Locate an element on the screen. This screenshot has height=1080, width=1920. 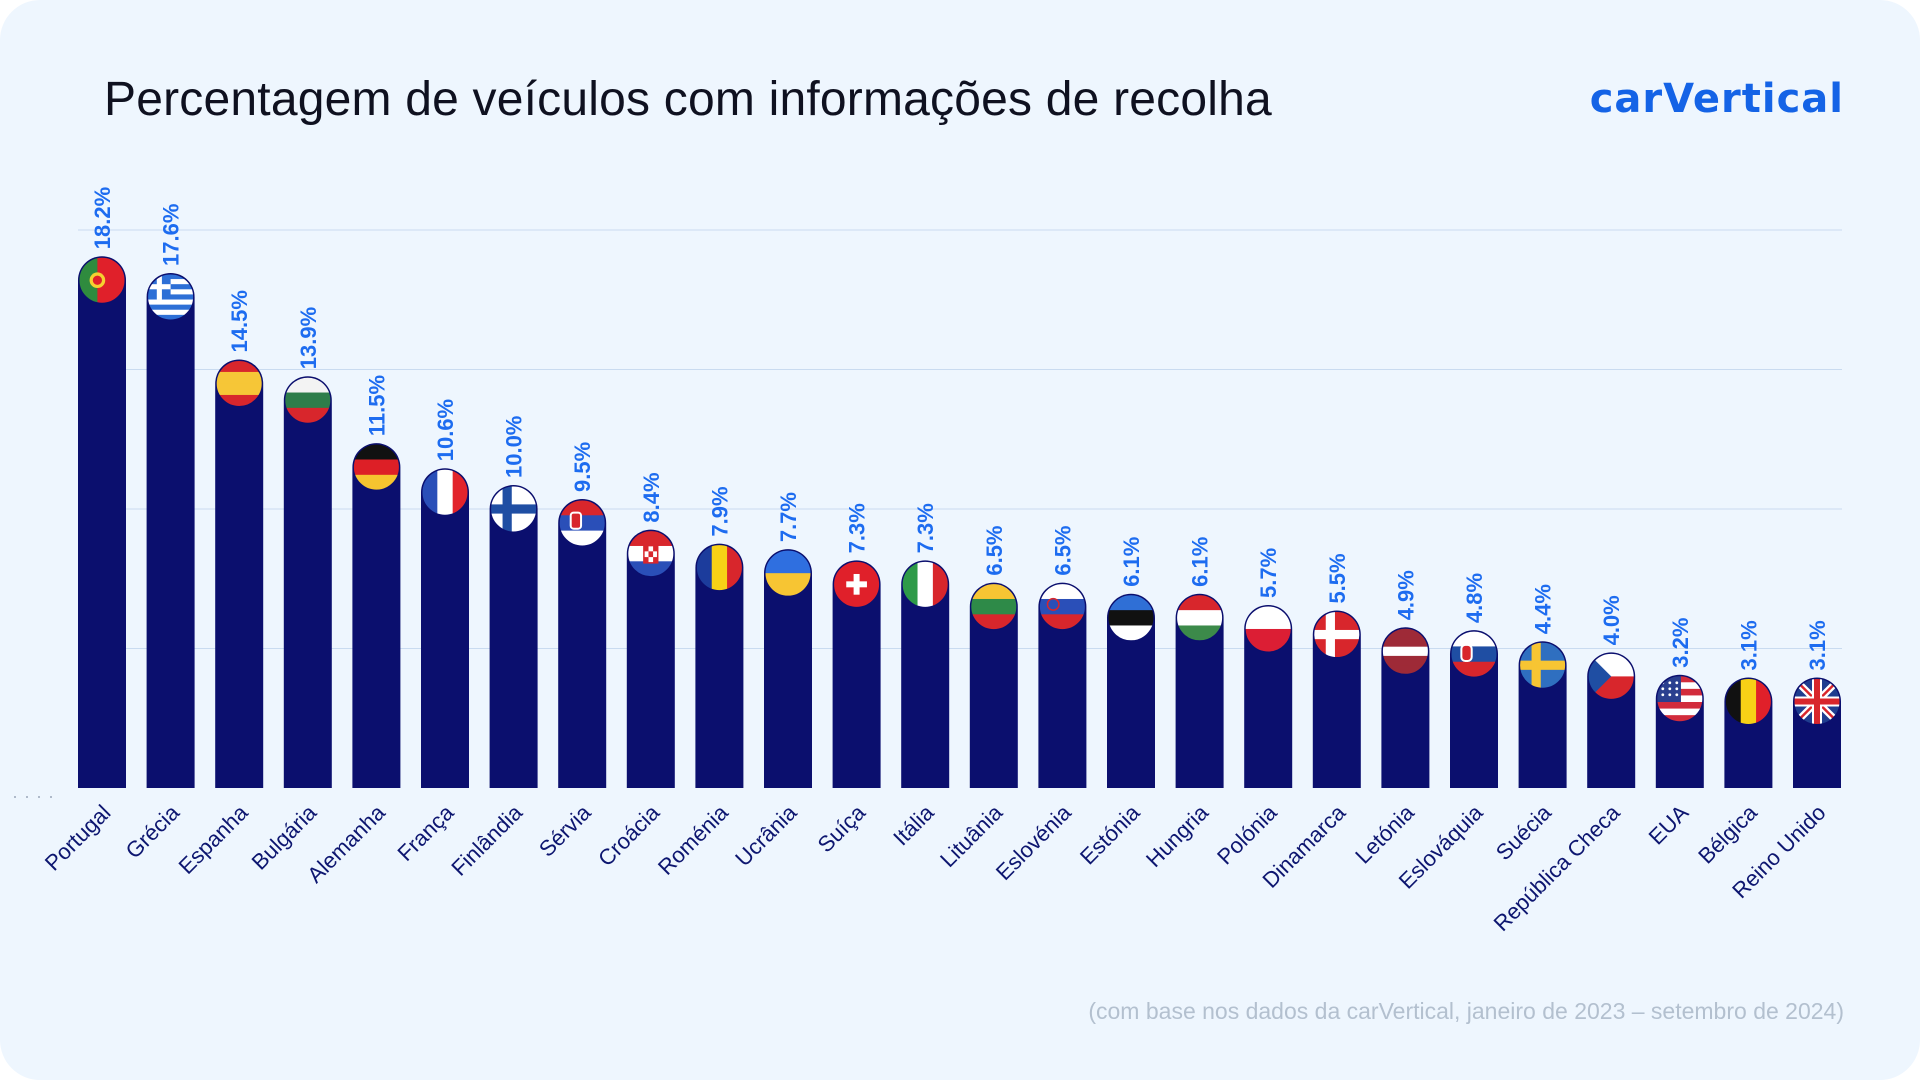
slovakia-flag-icon is located at coordinates (1474, 654).